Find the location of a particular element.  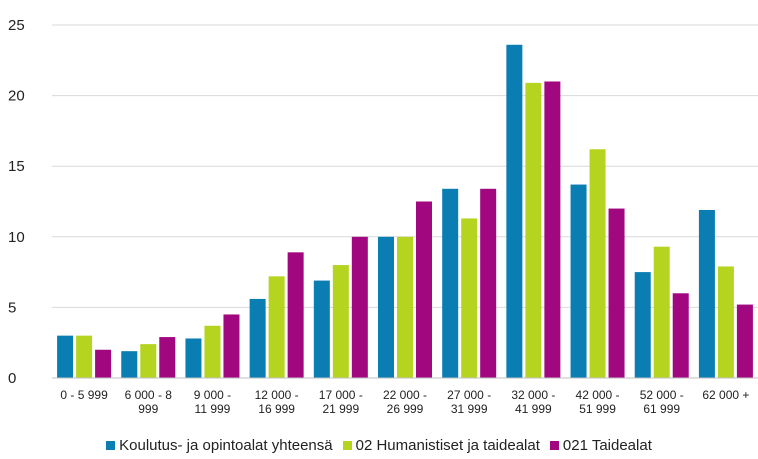

x-tick-label-line: 22 000 - is located at coordinates (405, 395).